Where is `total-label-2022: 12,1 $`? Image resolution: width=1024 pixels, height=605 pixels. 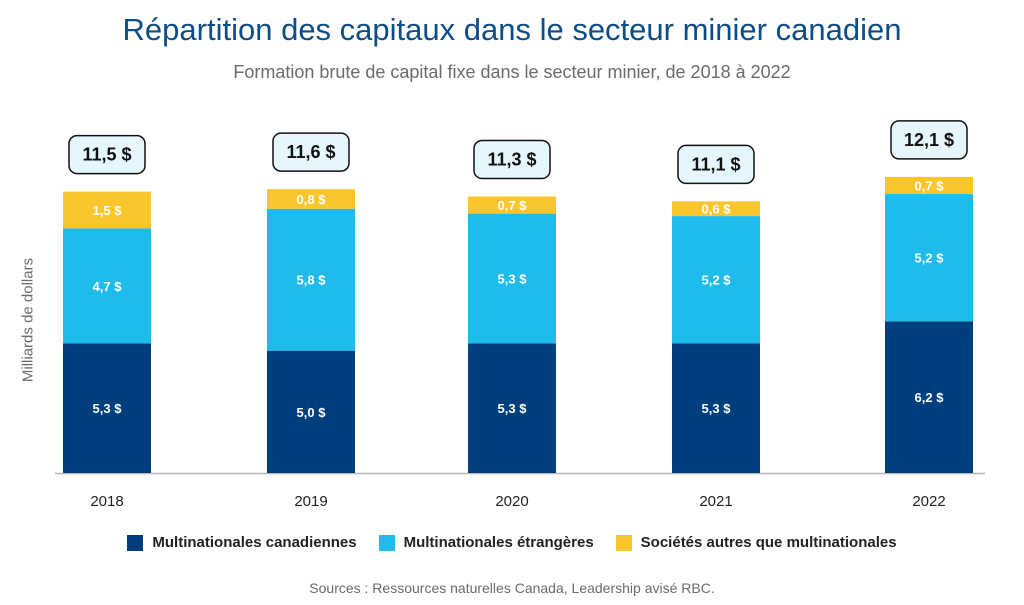
total-label-2022: 12,1 $ is located at coordinates (929, 140).